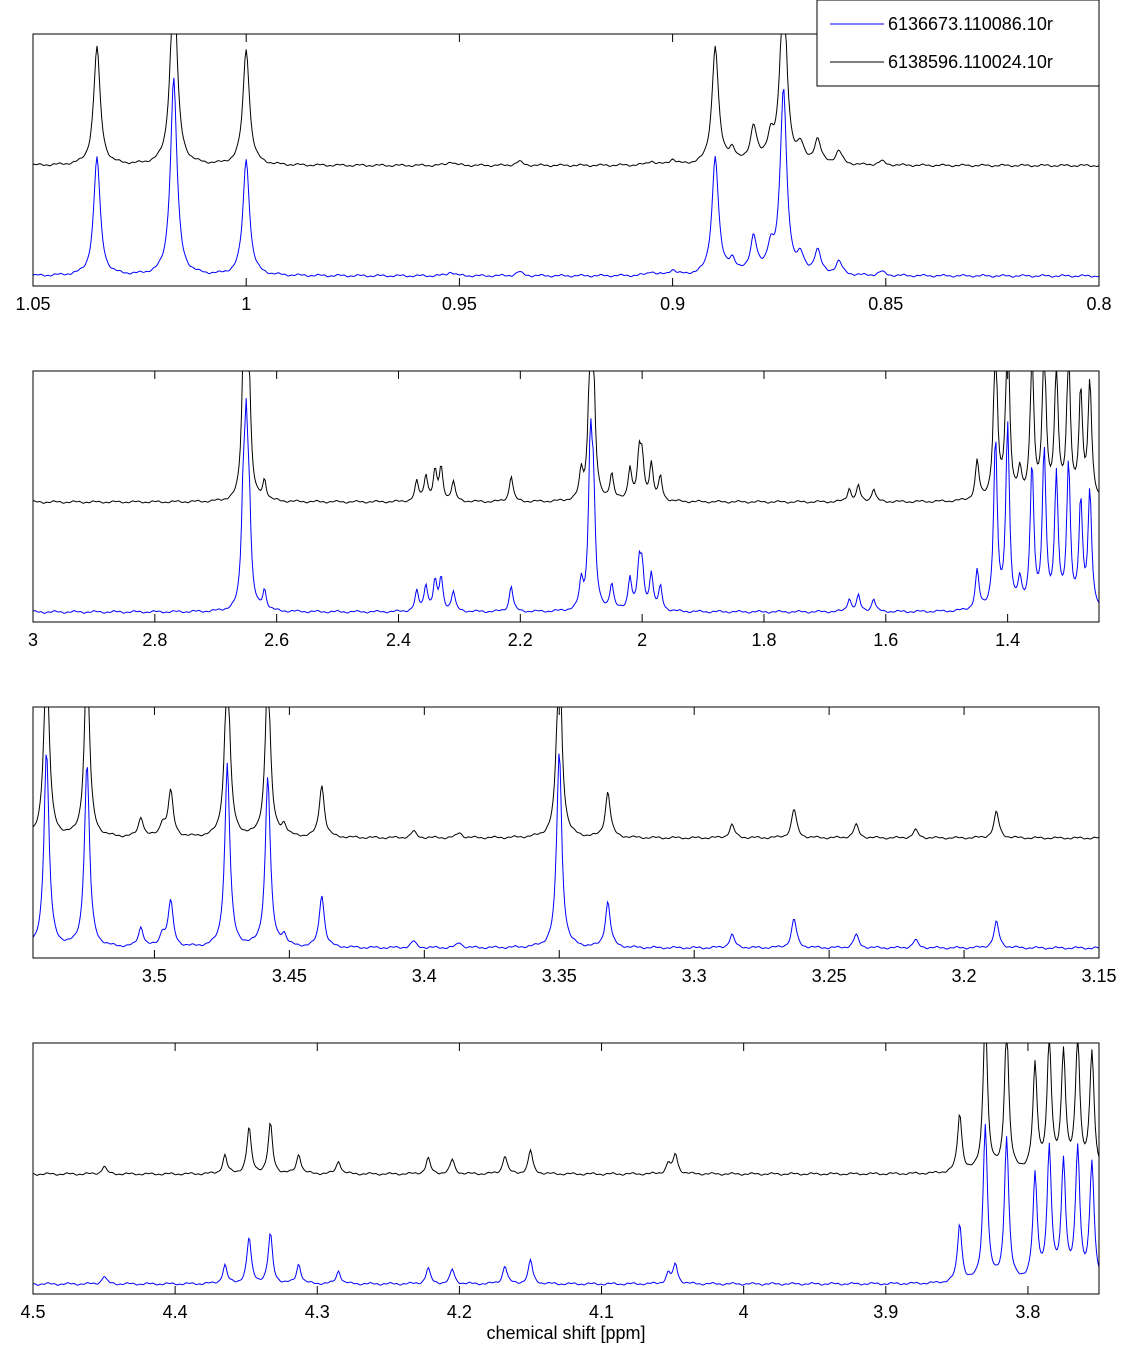 Image resolution: width=1142 pixels, height=1354 pixels. What do you see at coordinates (1098, 304) in the screenshot?
I see `x-tick-label: 0.8` at bounding box center [1098, 304].